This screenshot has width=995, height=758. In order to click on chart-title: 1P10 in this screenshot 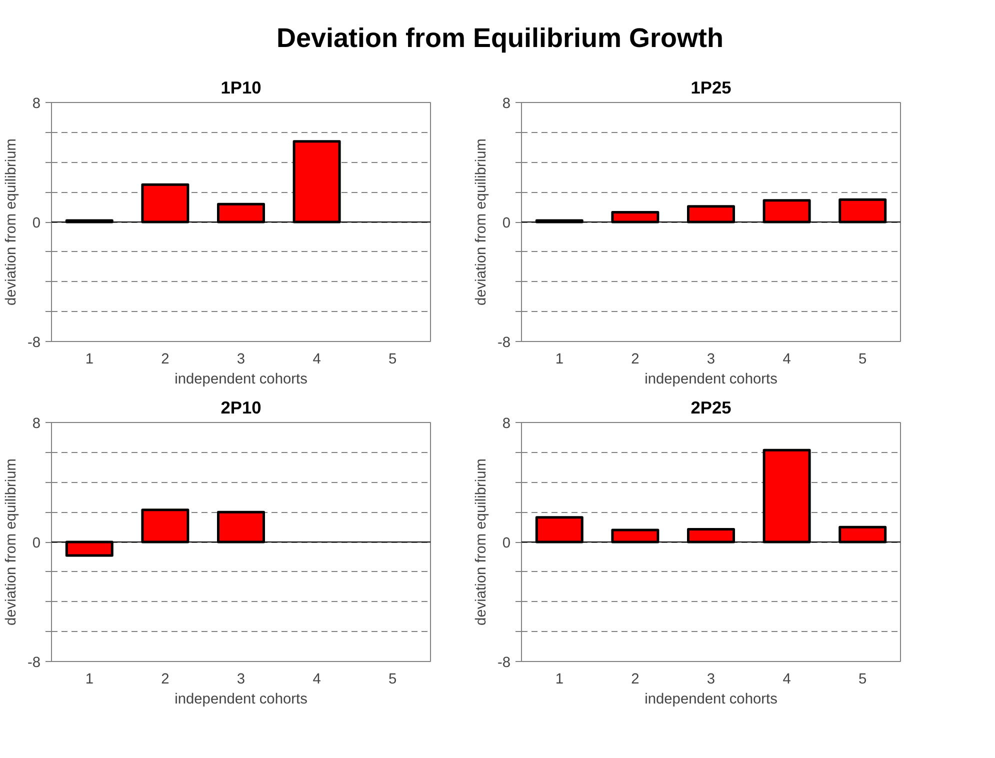, I will do `click(241, 88)`.